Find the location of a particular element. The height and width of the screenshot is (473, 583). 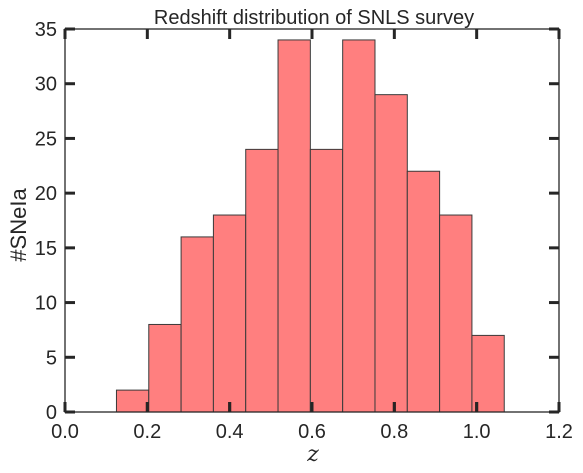

x-tick-label: 1.0 is located at coordinates (477, 432).